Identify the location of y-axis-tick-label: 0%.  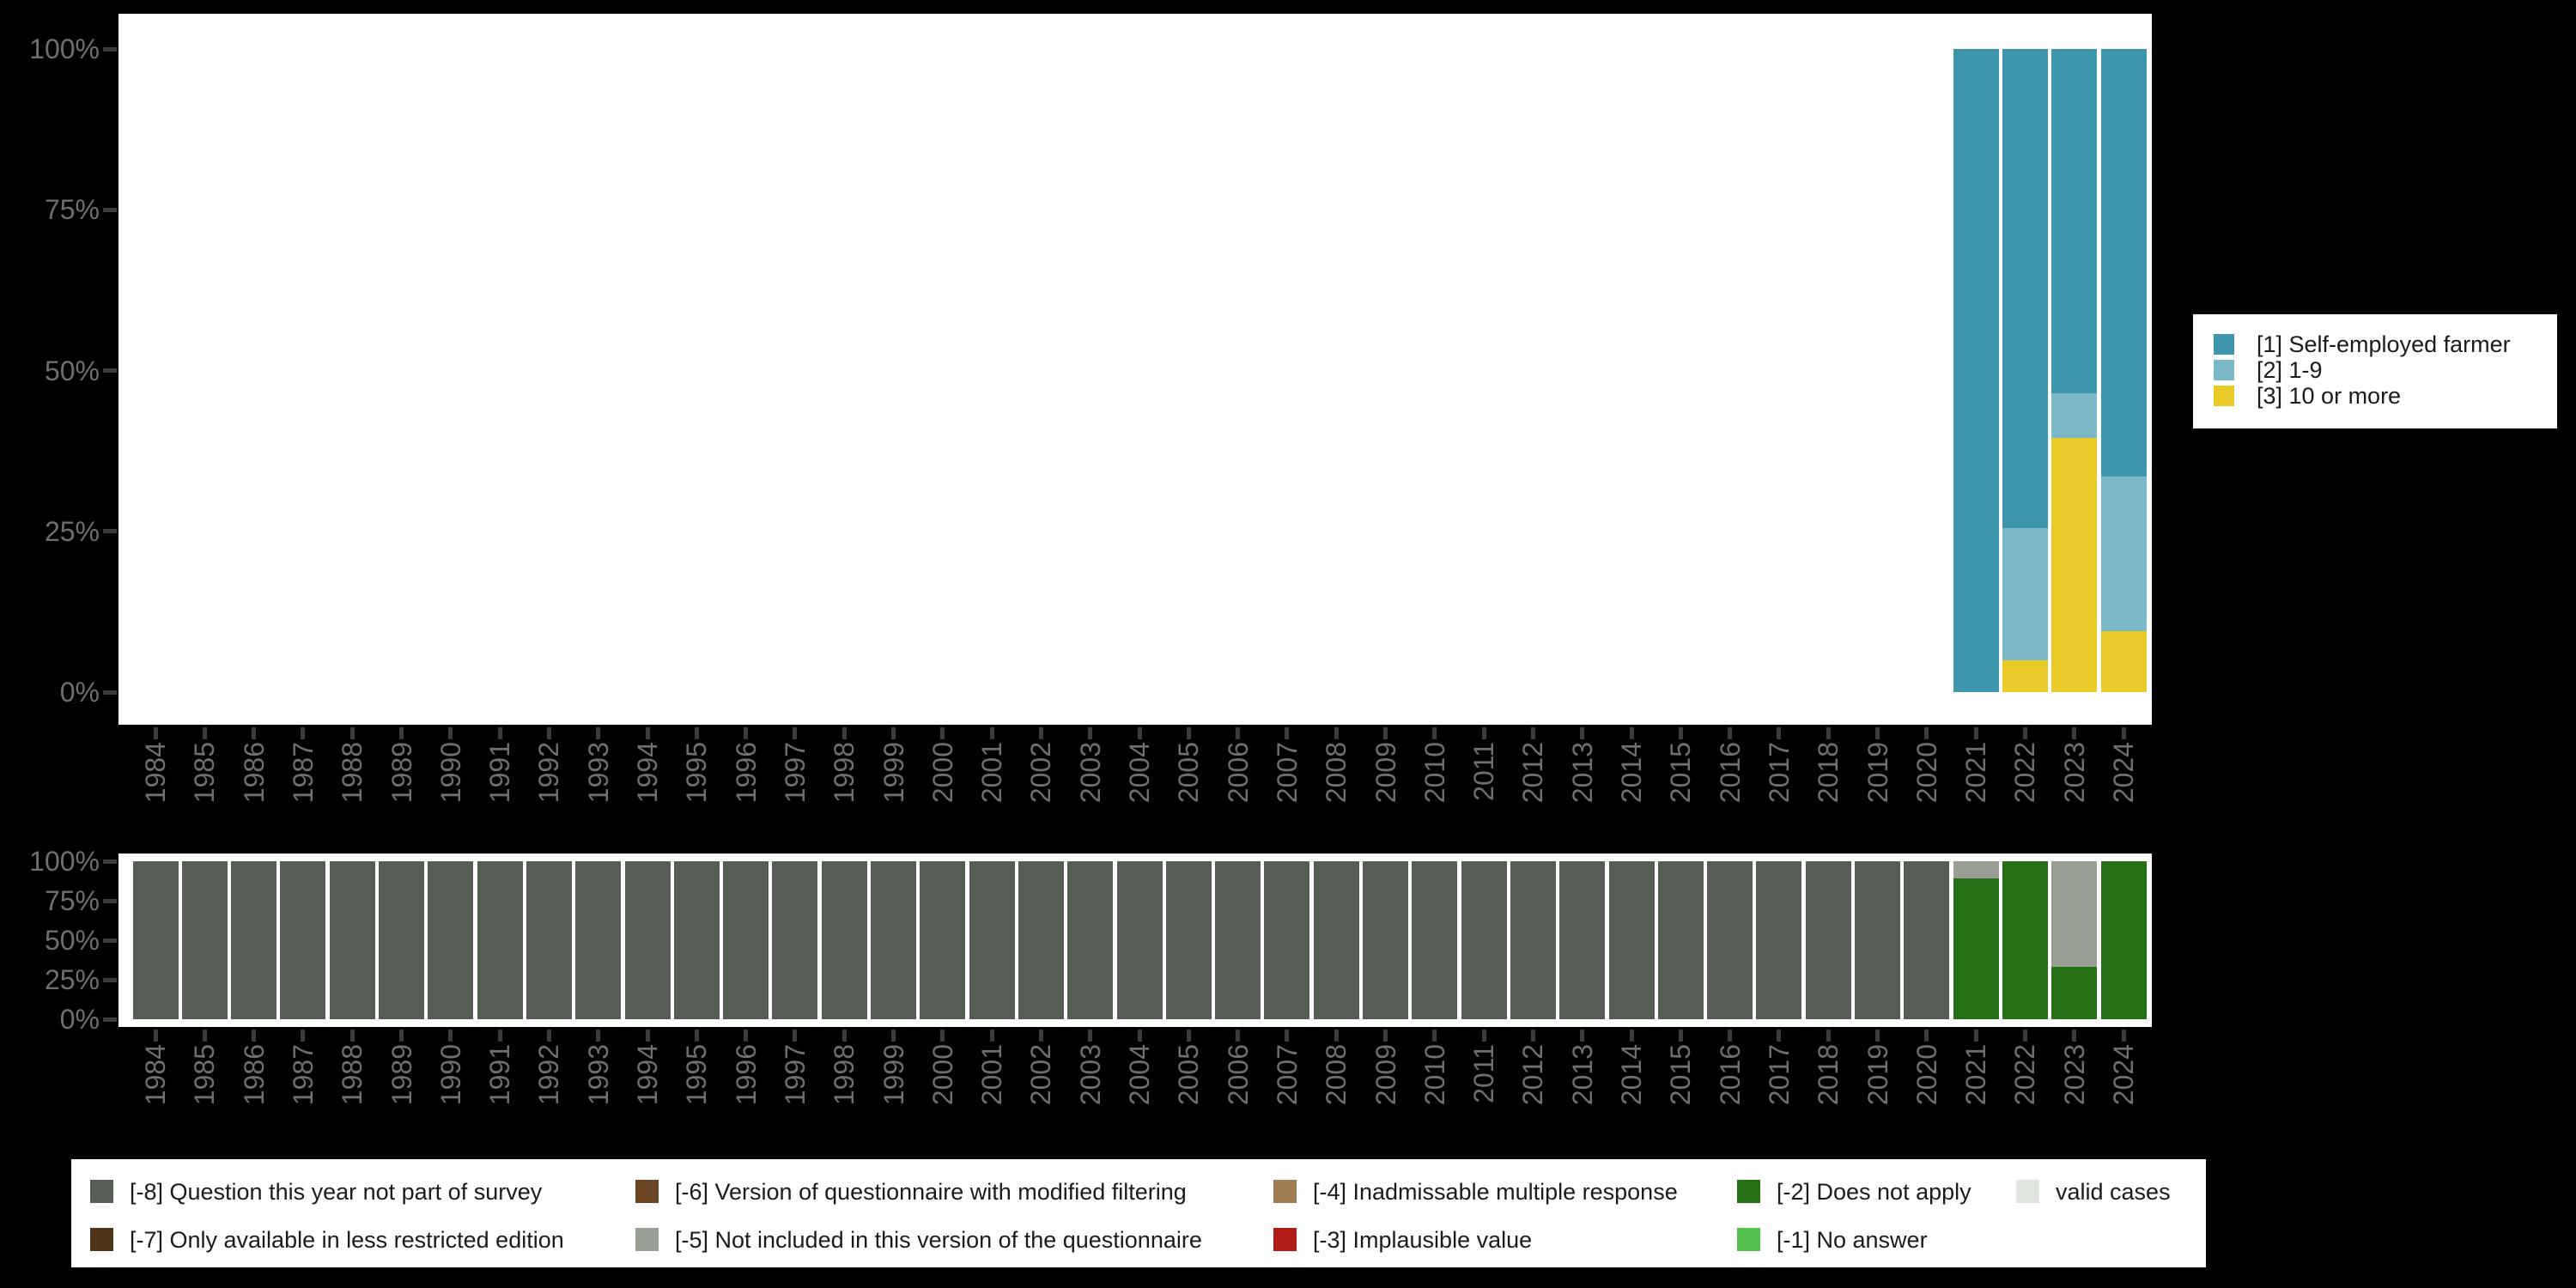
(79, 693).